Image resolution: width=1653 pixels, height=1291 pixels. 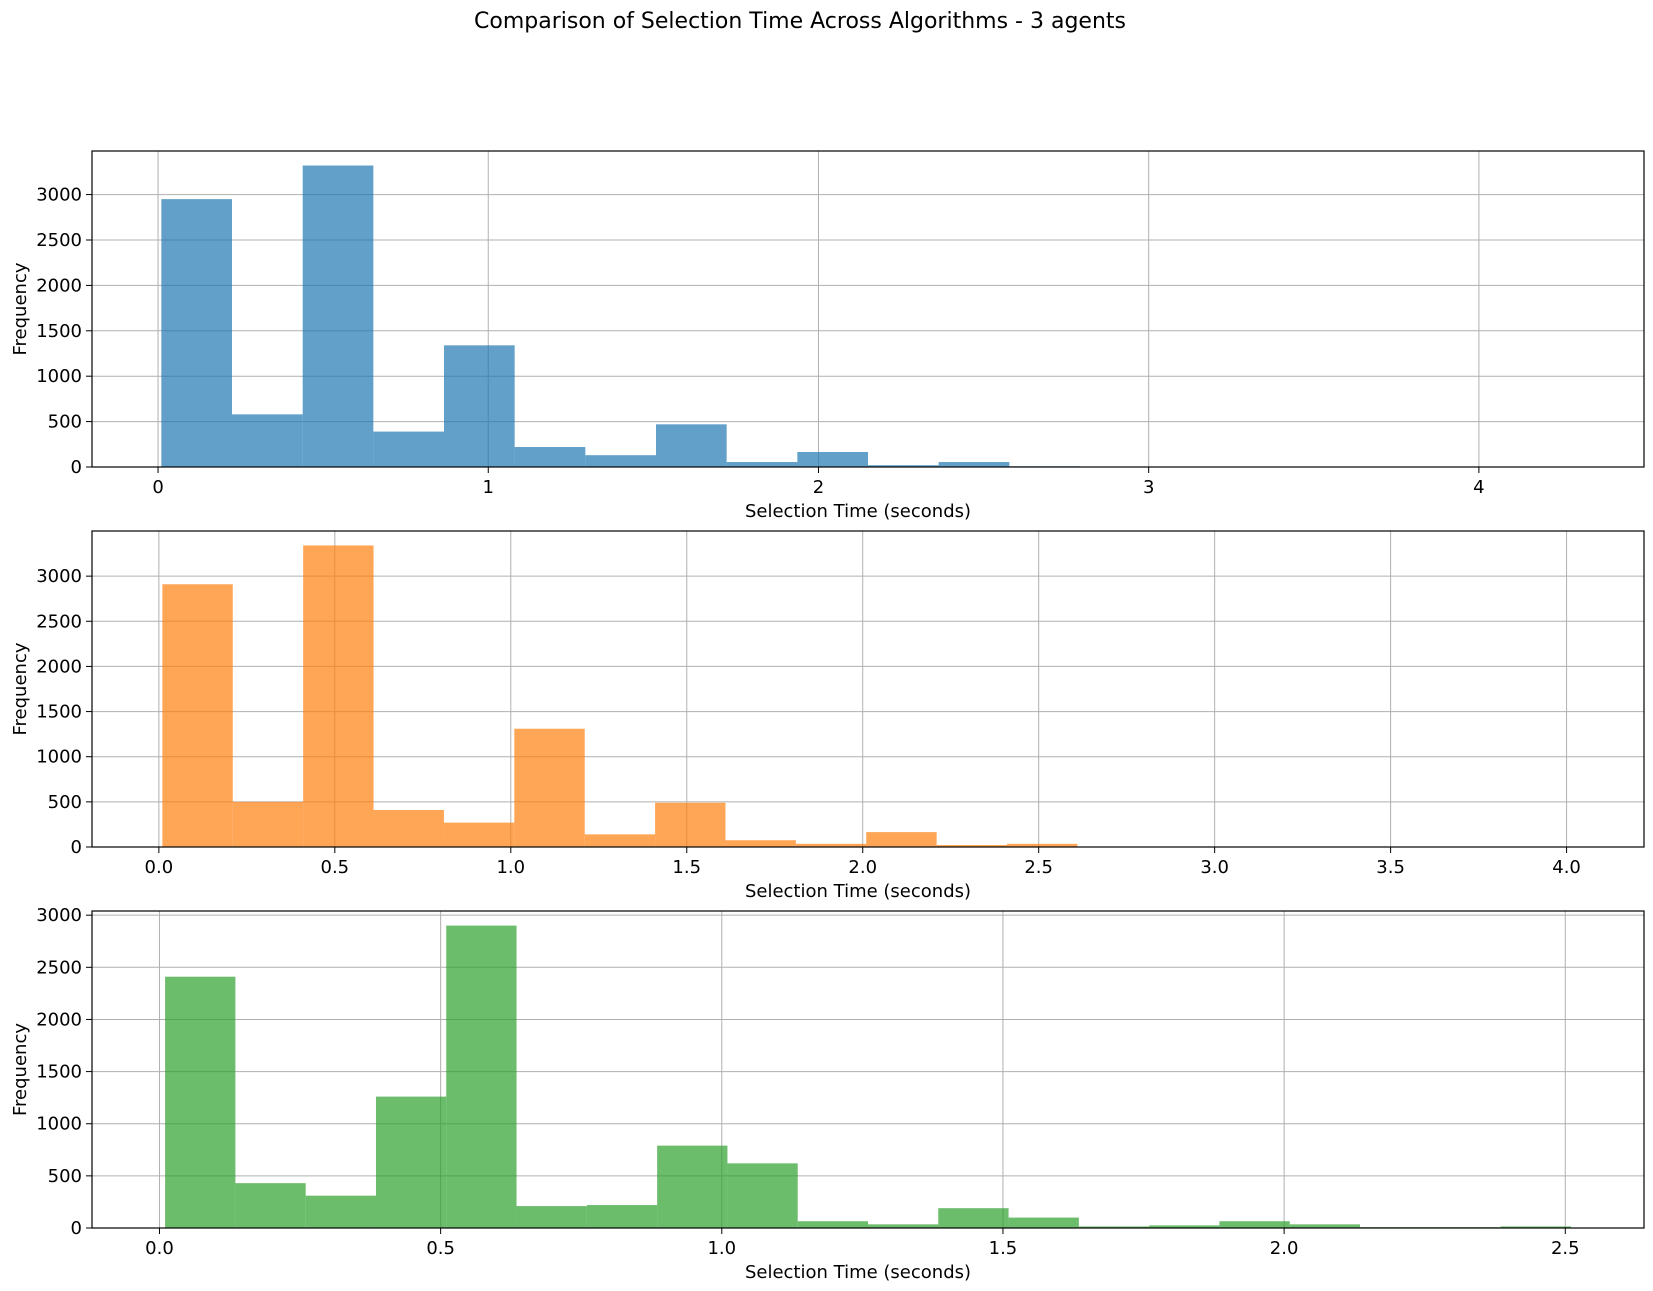 What do you see at coordinates (818, 487) in the screenshot?
I see `x-tick-label: 2` at bounding box center [818, 487].